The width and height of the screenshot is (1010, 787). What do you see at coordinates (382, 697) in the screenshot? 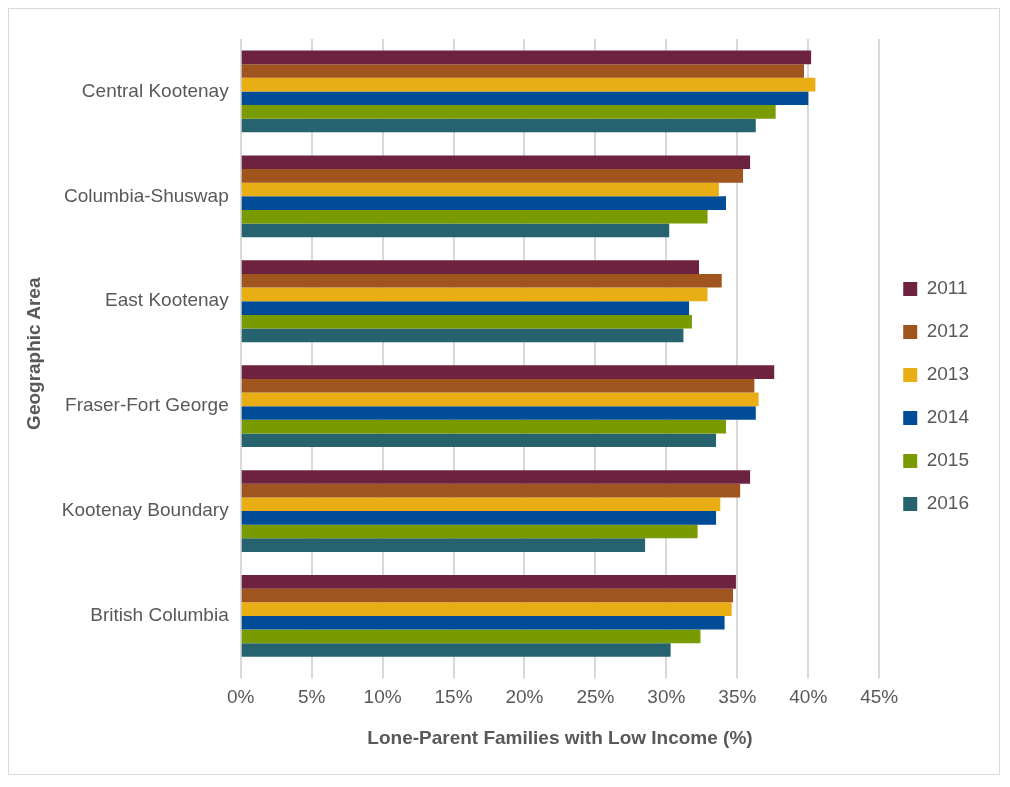
I see `x-tick-label: 10%` at bounding box center [382, 697].